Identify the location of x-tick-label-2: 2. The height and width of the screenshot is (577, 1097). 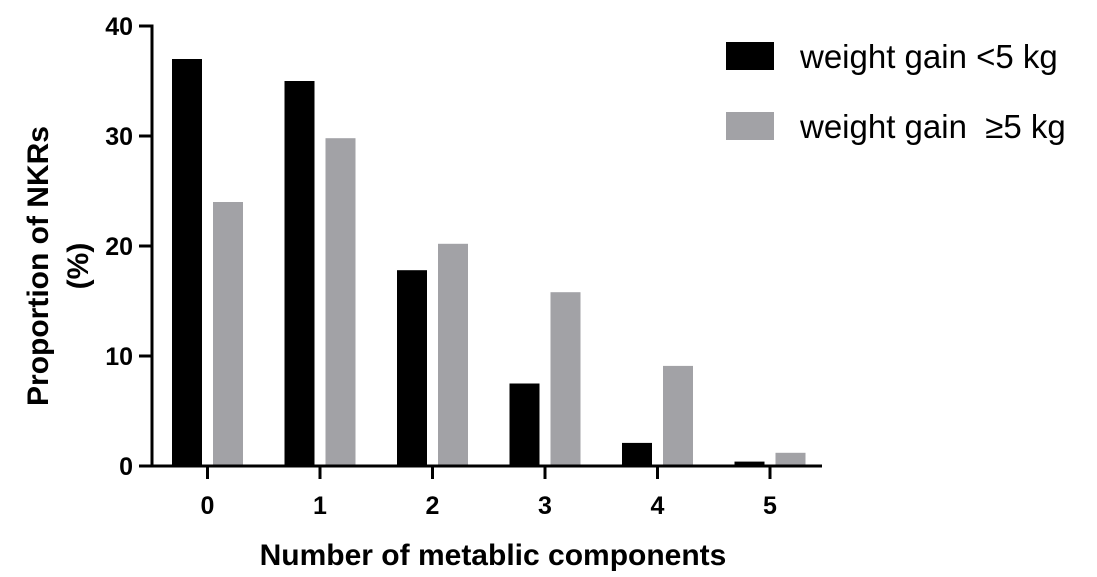
(433, 506).